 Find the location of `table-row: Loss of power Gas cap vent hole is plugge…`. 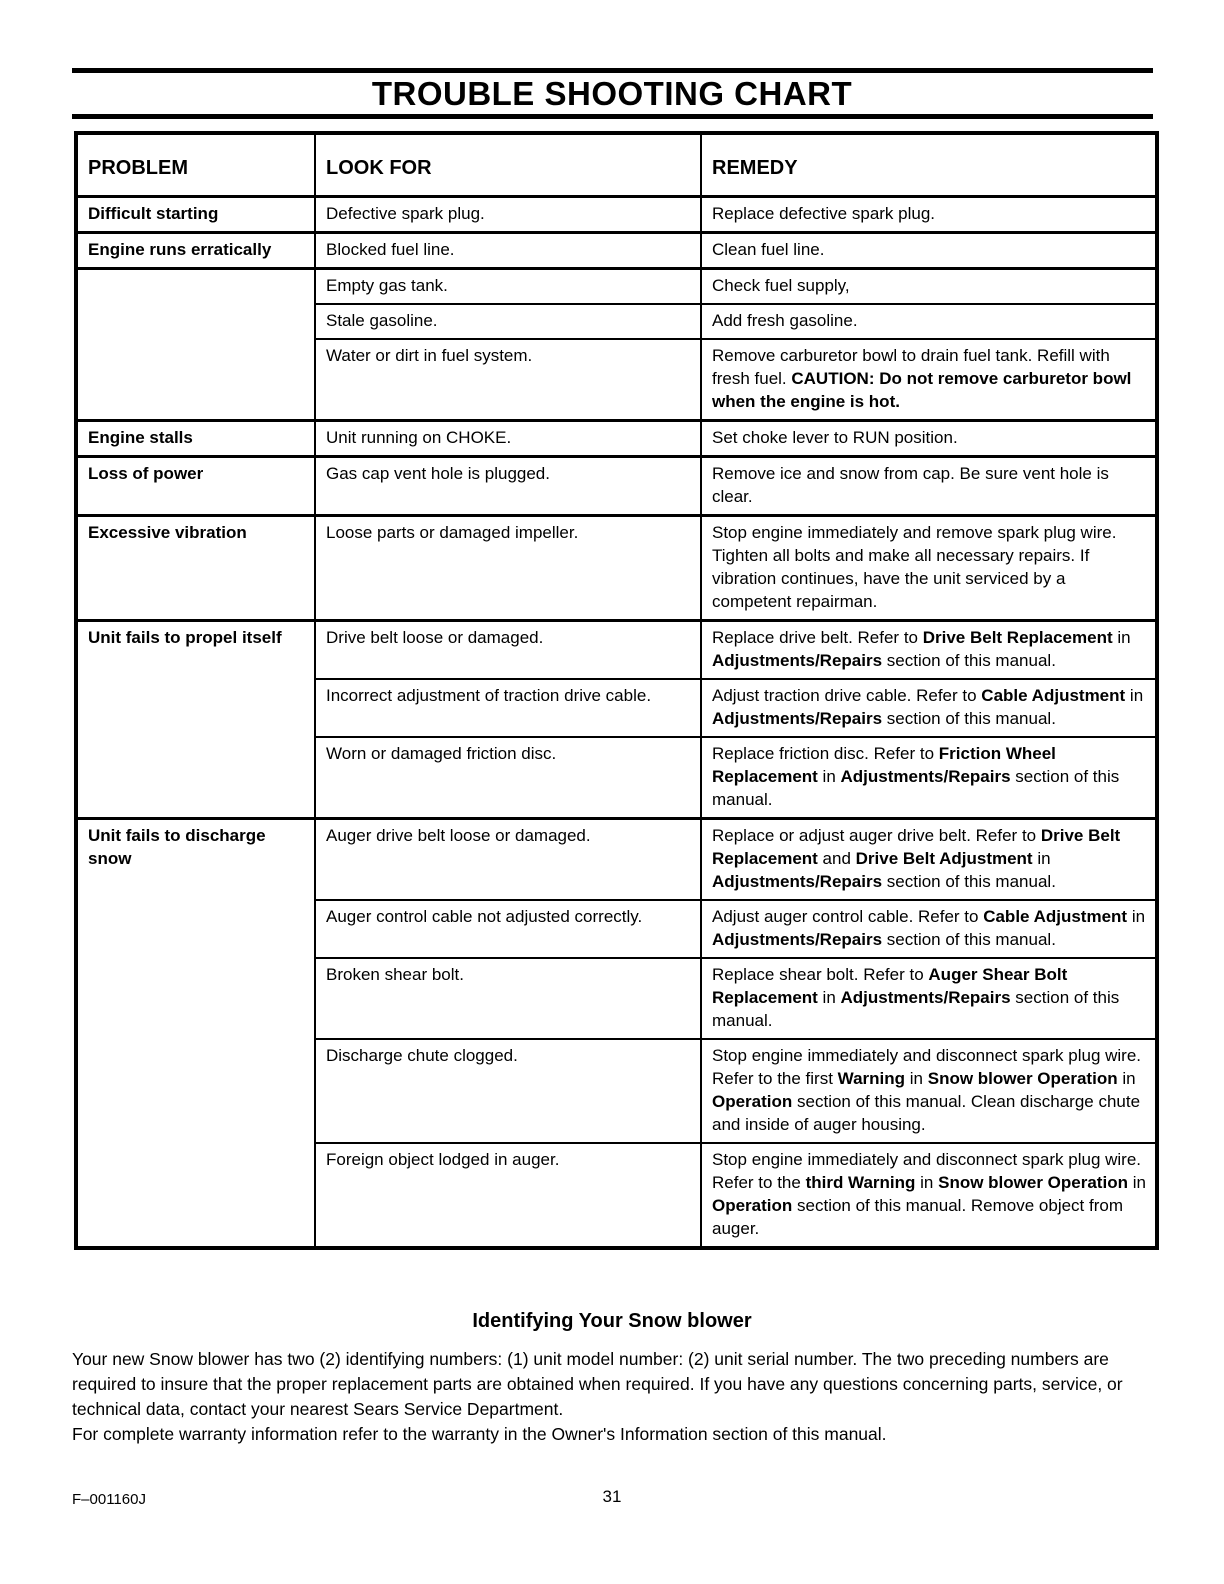

table-row: Loss of power Gas cap vent hole is plugge… is located at coordinates (616, 485).